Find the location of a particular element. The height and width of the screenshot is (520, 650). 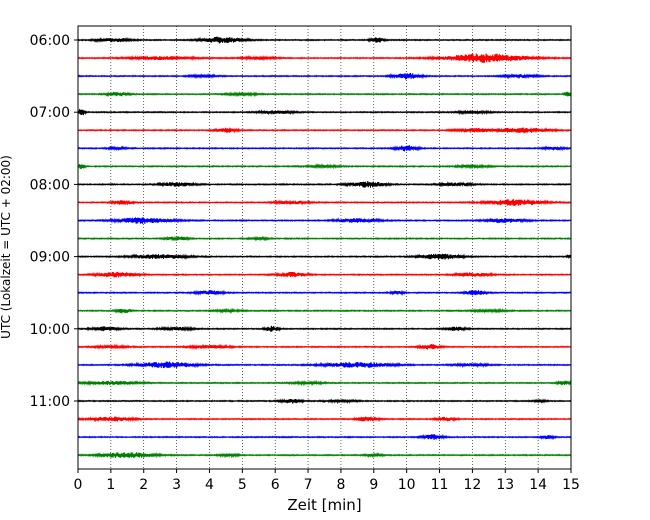

x-tick-label: 12 is located at coordinates (472, 485).